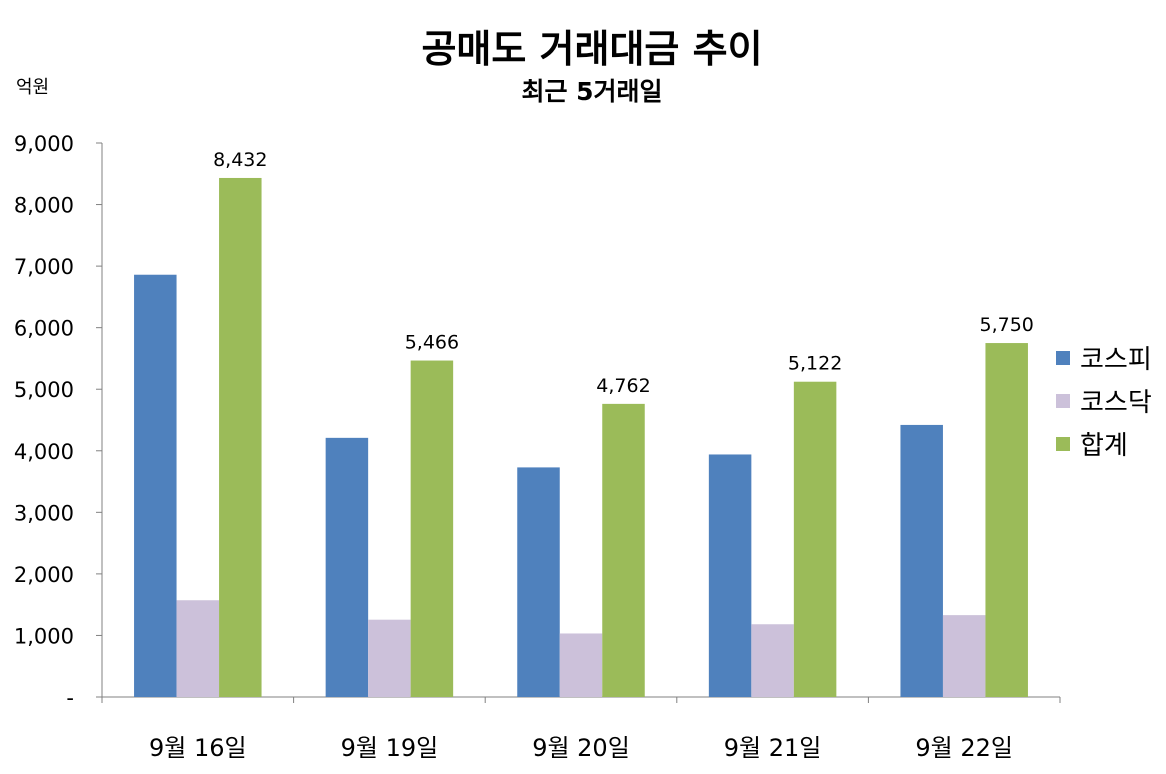 This screenshot has width=1166, height=774. Describe the element at coordinates (32, 87) in the screenshot. I see `y-axis-unit-label: 억원` at that location.